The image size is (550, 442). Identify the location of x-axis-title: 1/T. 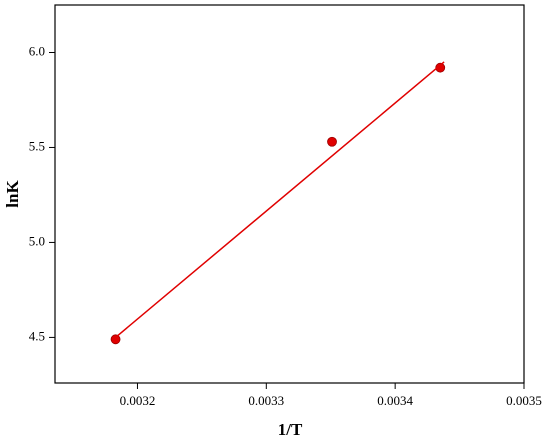
(290, 429).